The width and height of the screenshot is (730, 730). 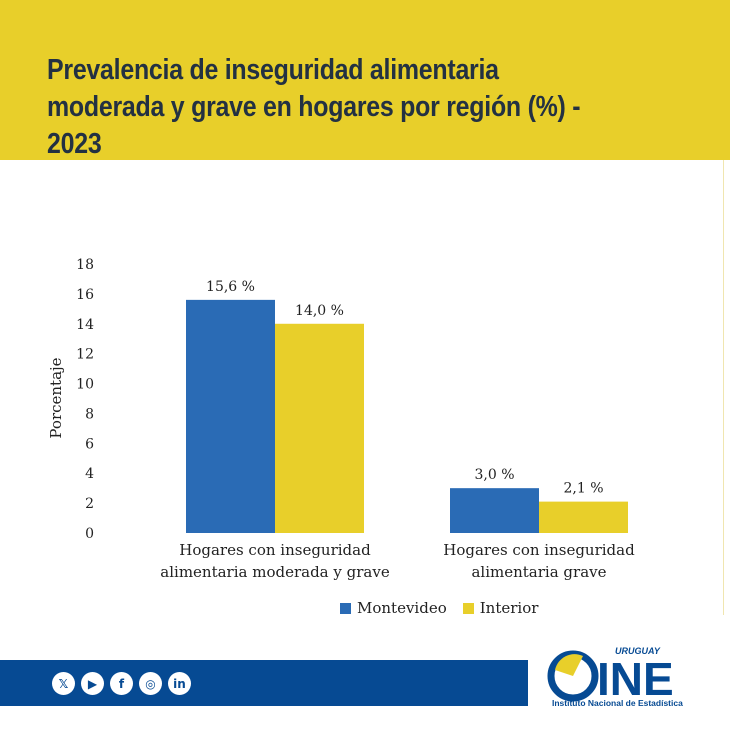 I want to click on legend-label-interior: Interior, so click(x=509, y=608).